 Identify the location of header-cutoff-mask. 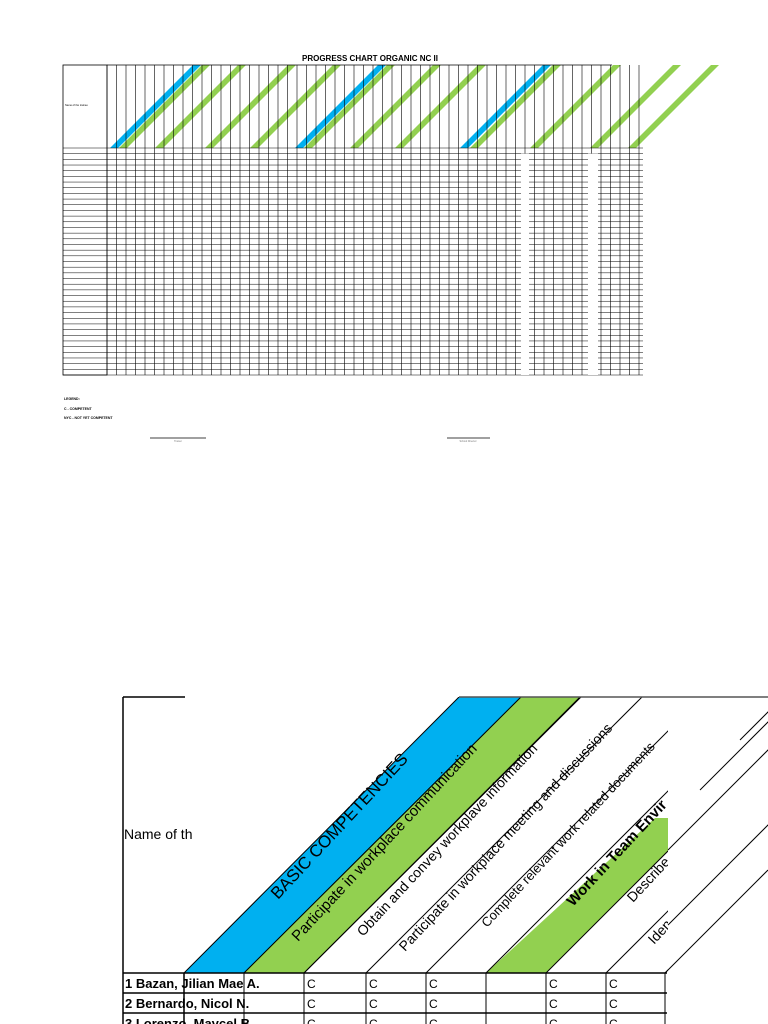
(718, 831).